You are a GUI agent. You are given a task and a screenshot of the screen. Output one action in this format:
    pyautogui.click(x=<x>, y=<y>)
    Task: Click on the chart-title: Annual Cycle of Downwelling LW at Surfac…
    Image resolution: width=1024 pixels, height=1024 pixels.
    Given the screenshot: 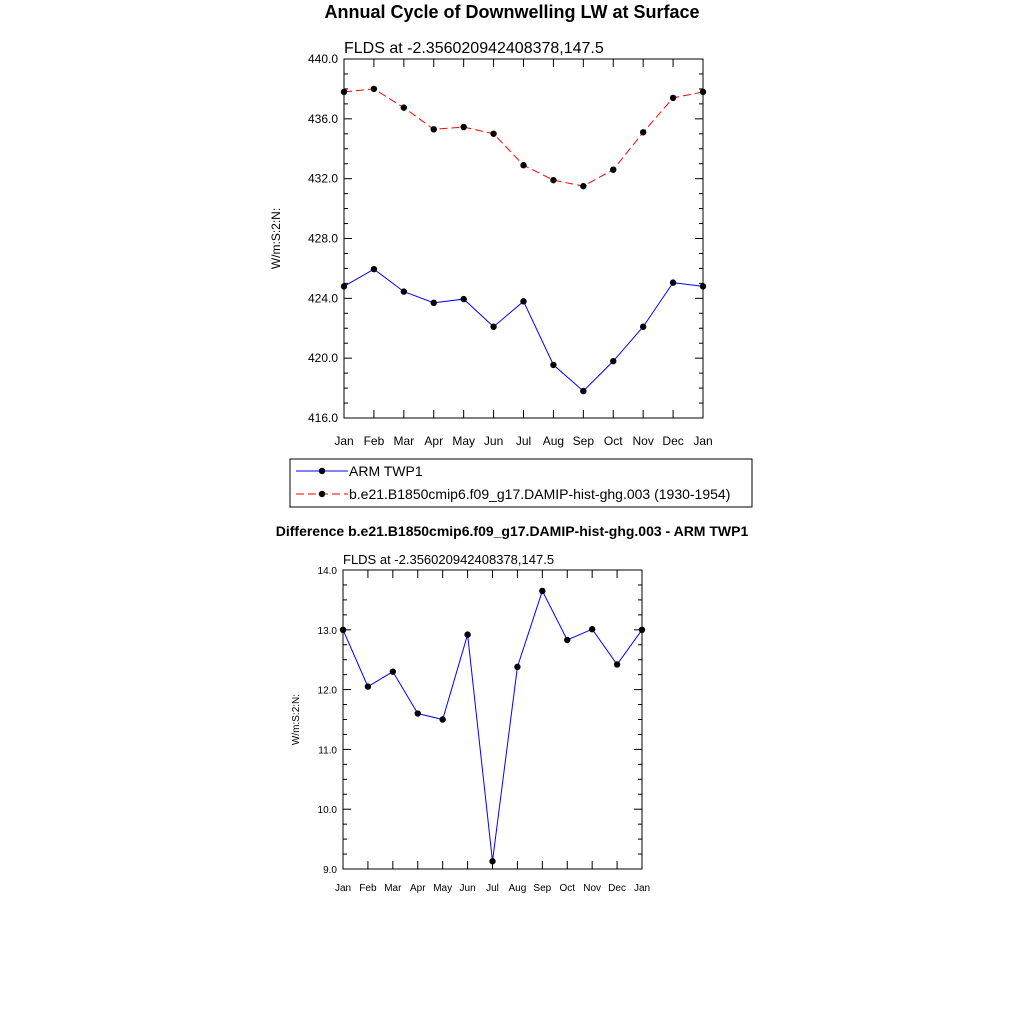 What is the action you would take?
    pyautogui.click(x=512, y=12)
    